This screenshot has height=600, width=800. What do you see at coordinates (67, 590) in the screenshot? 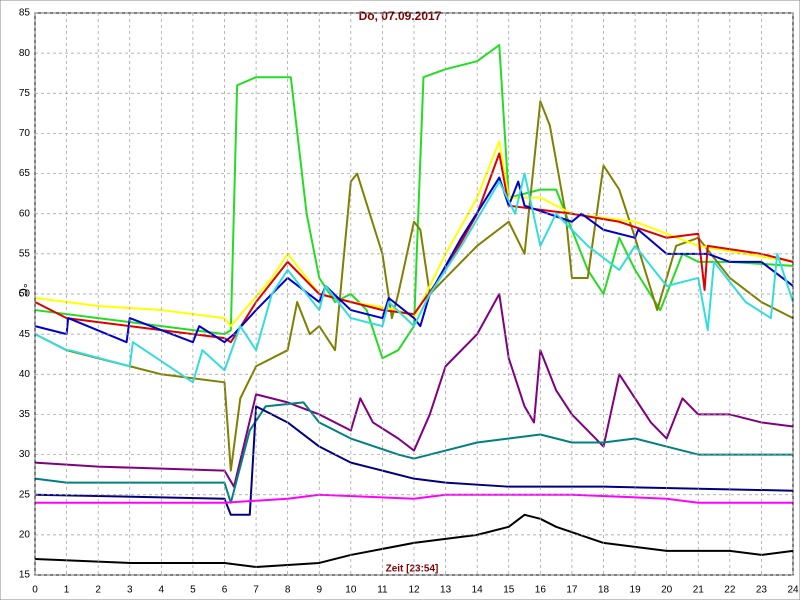
I see `x-tick-label: 1` at bounding box center [67, 590].